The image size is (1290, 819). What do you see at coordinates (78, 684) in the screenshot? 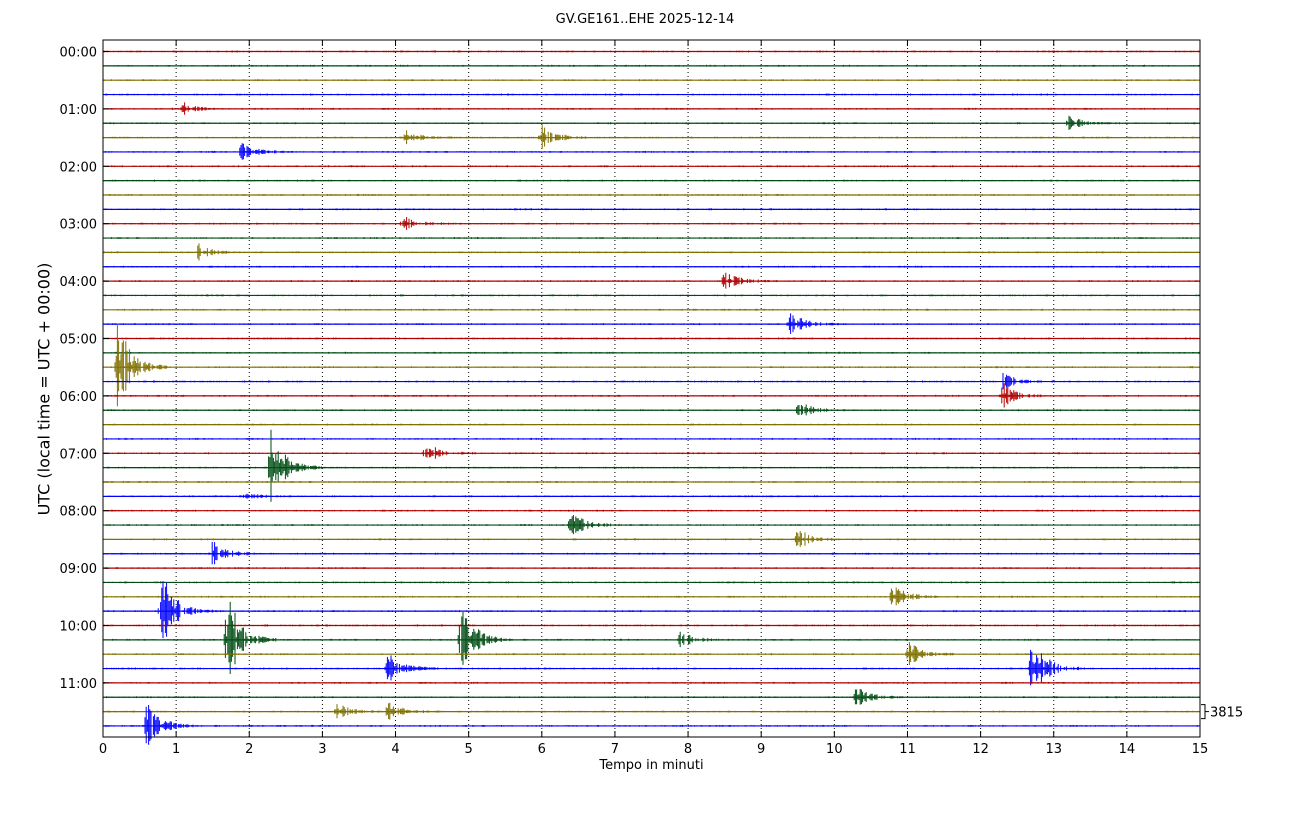
I see `y-tick-label: 11:00` at bounding box center [78, 684].